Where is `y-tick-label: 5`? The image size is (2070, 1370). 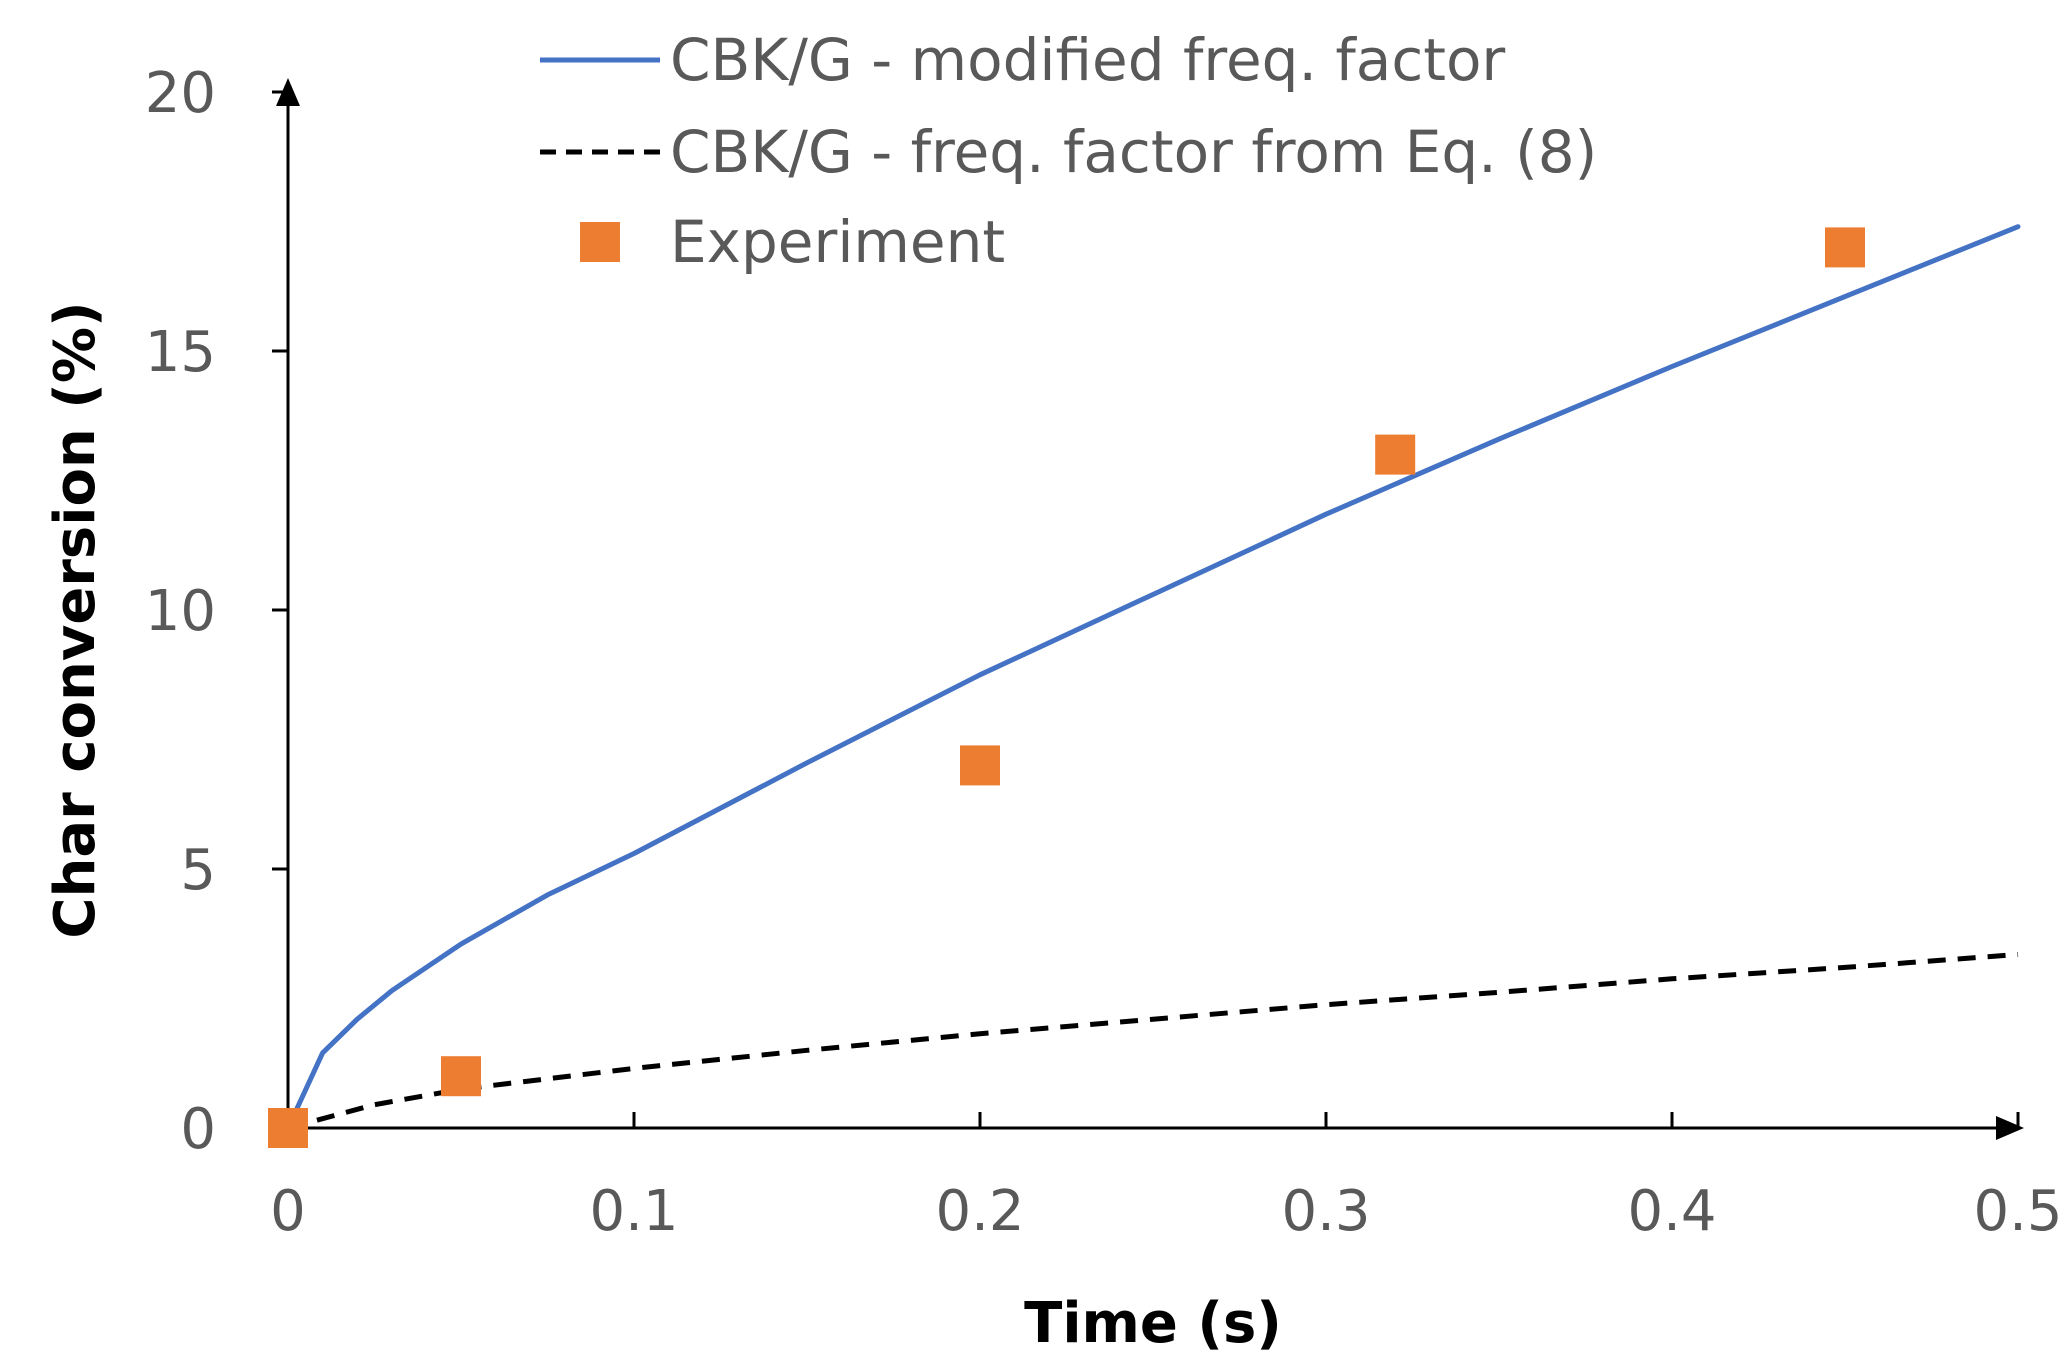
y-tick-label: 5 is located at coordinates (198, 870).